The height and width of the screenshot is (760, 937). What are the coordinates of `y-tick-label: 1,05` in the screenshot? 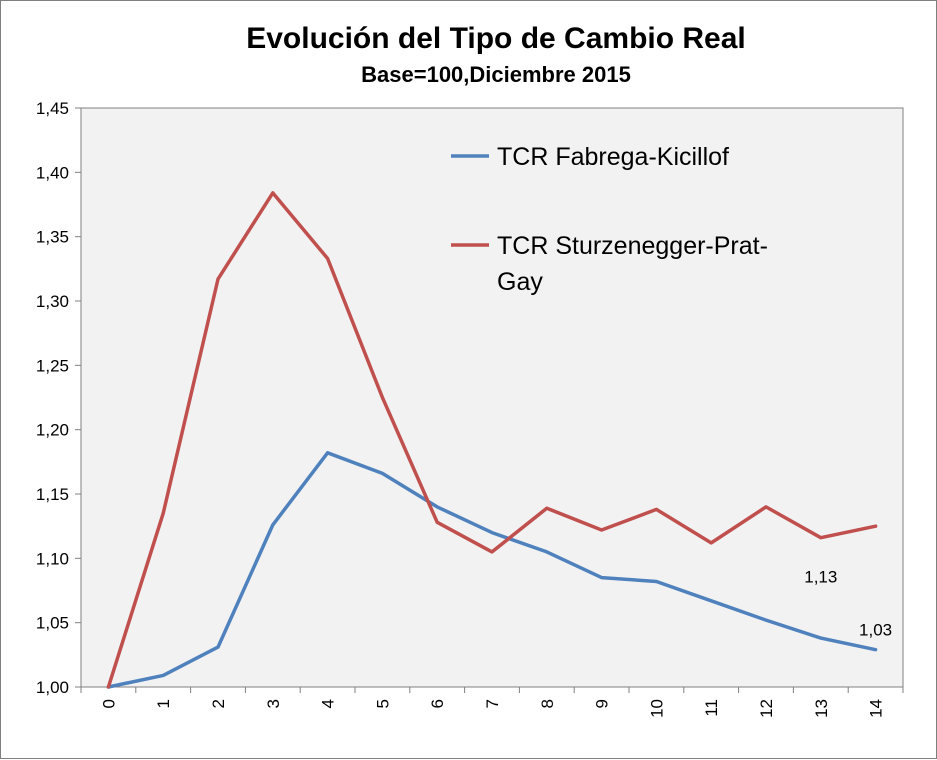 It's located at (52, 623).